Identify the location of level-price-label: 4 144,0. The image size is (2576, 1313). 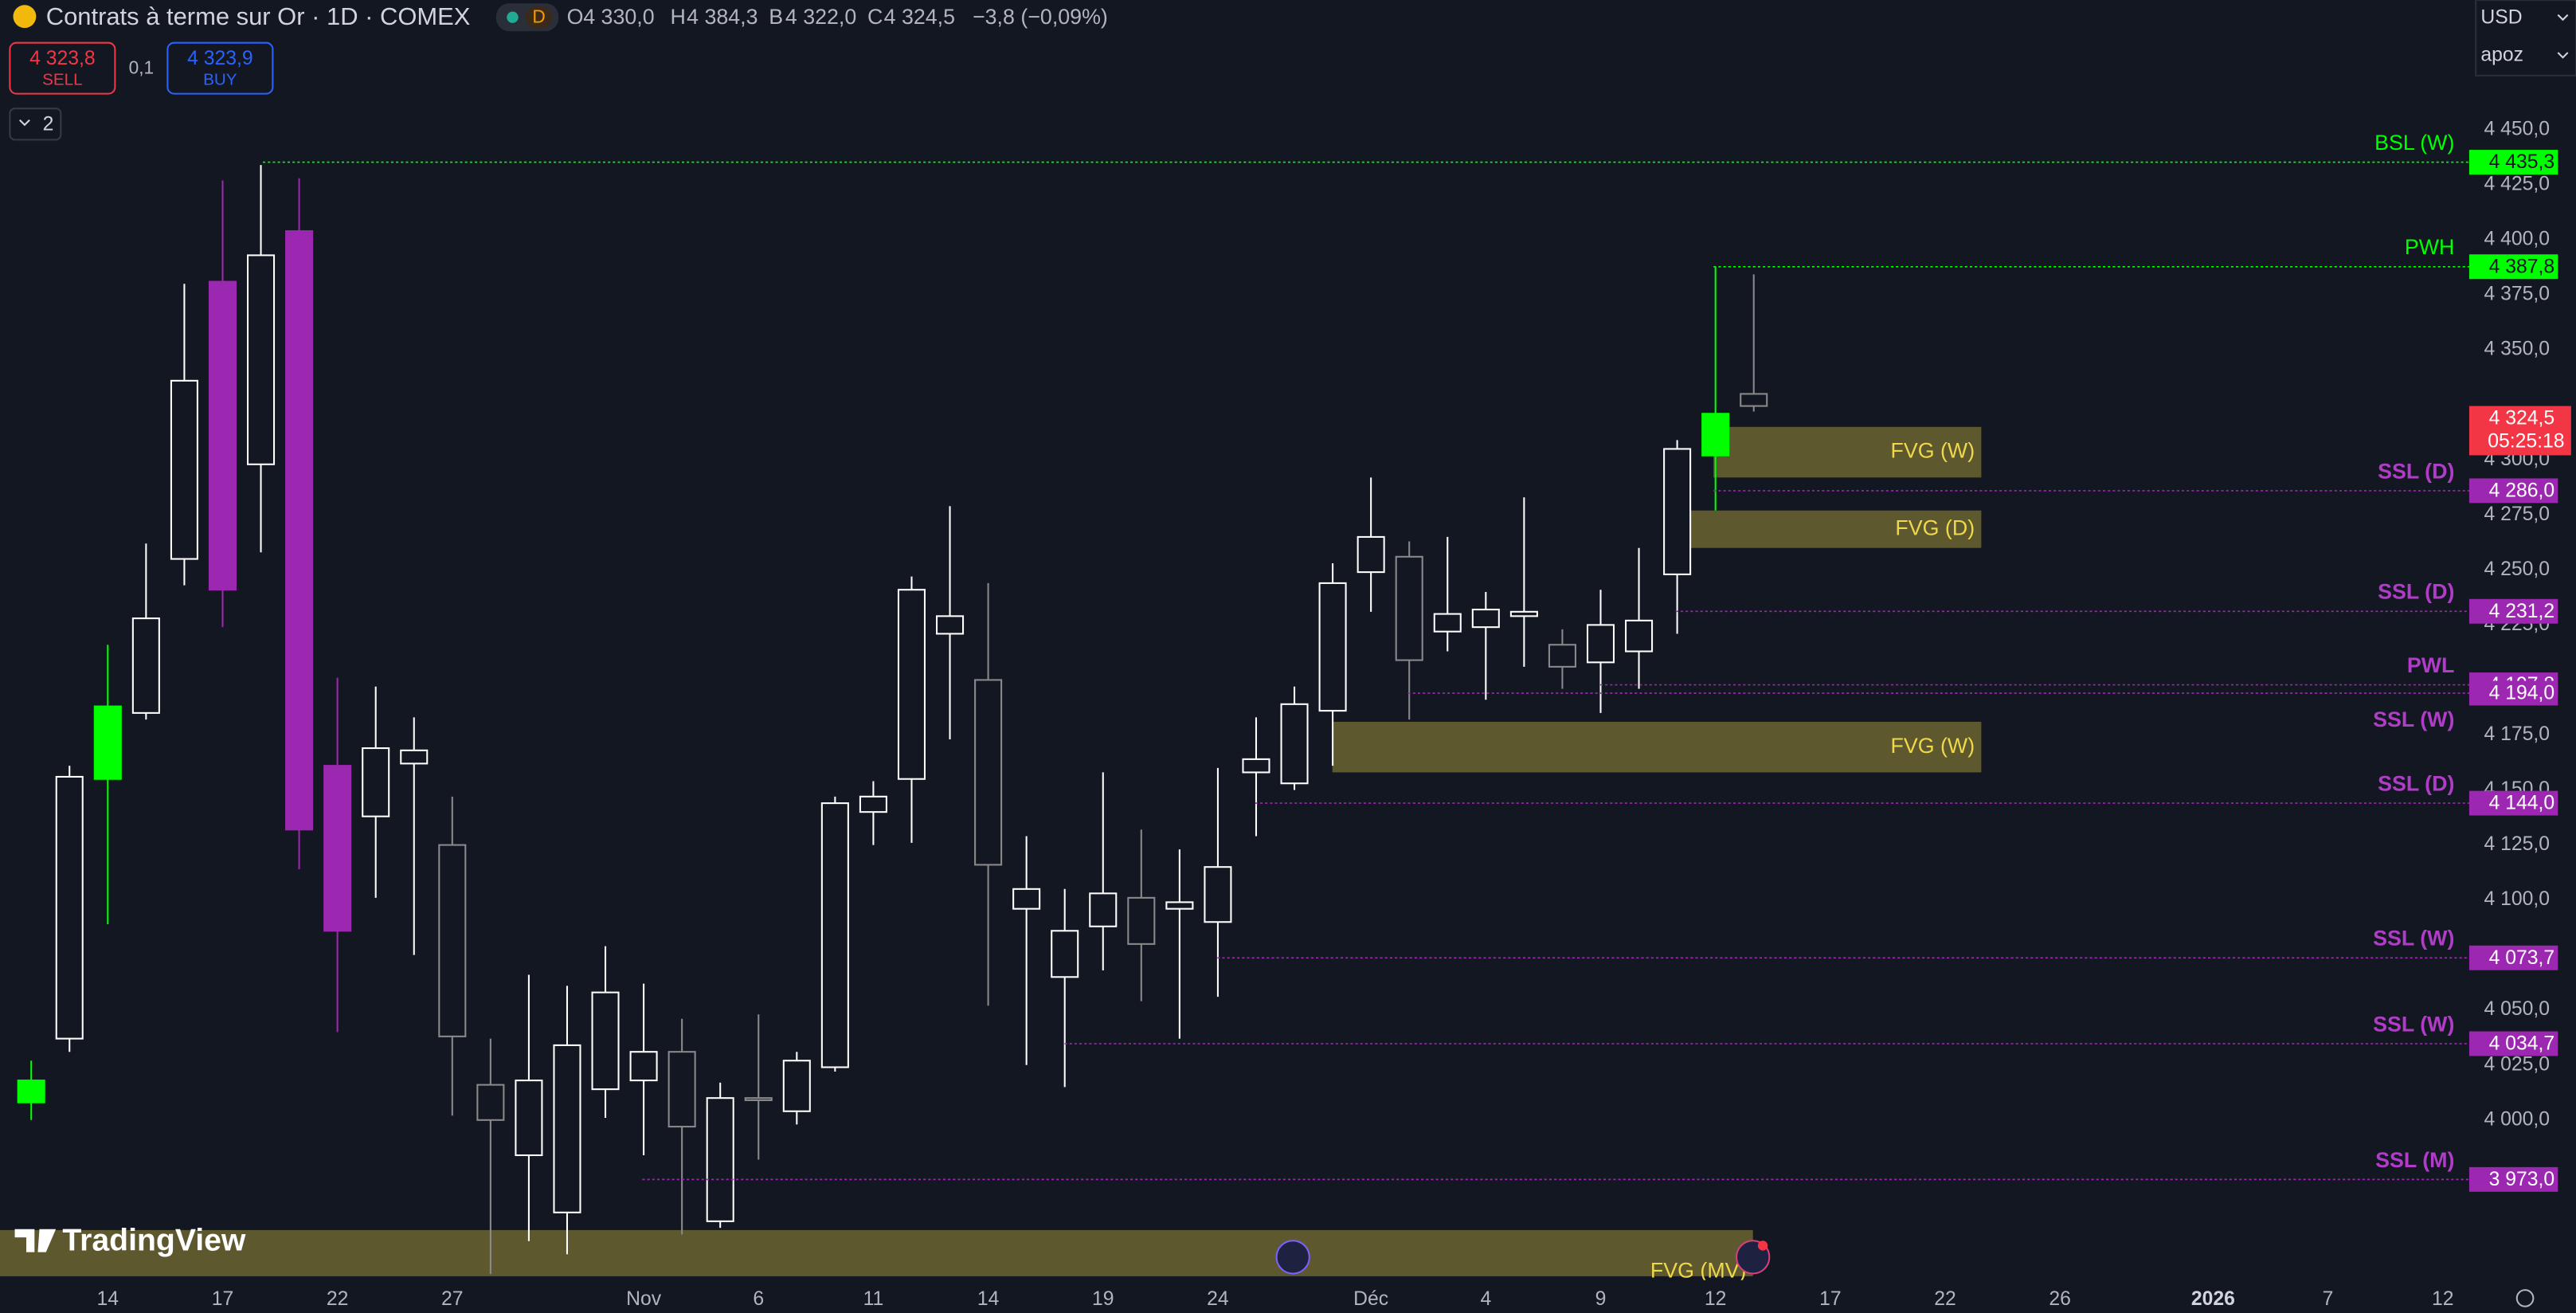
(2522, 803).